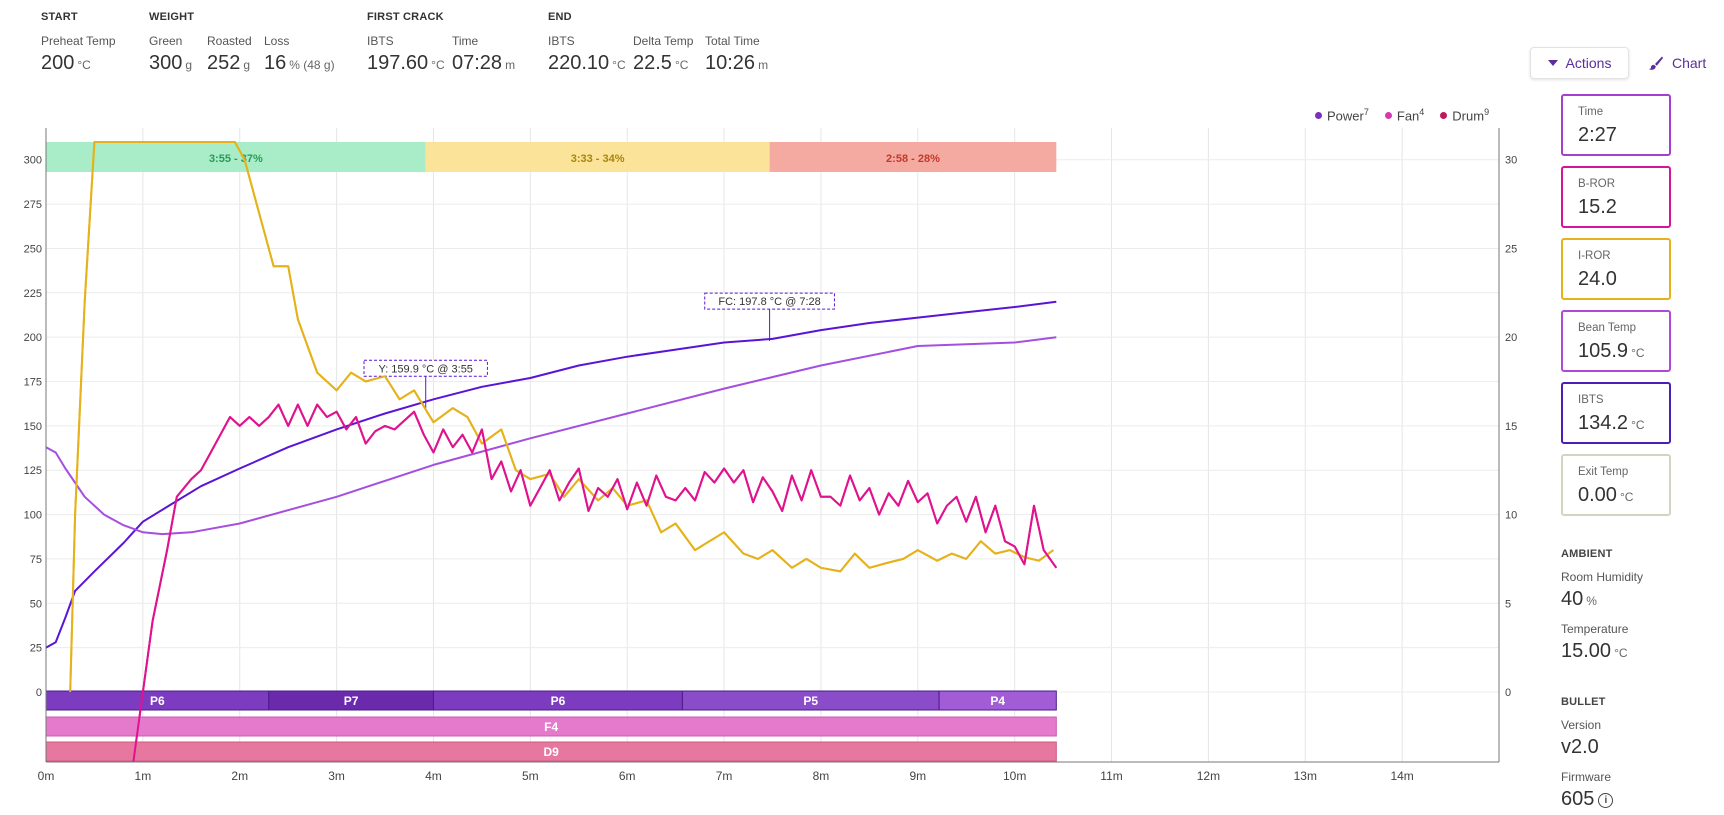  I want to click on y-left-tick-label: 275, so click(33, 205).